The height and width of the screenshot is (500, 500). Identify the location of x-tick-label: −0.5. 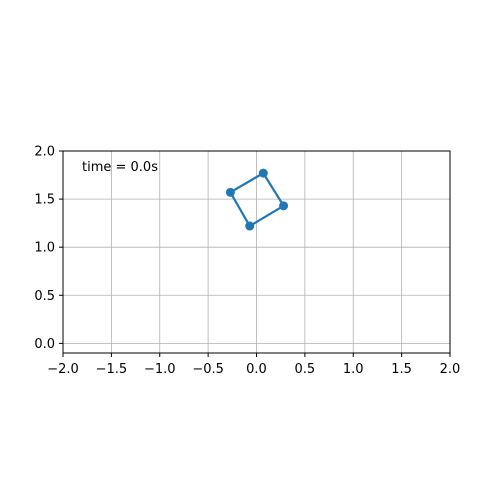
(208, 369).